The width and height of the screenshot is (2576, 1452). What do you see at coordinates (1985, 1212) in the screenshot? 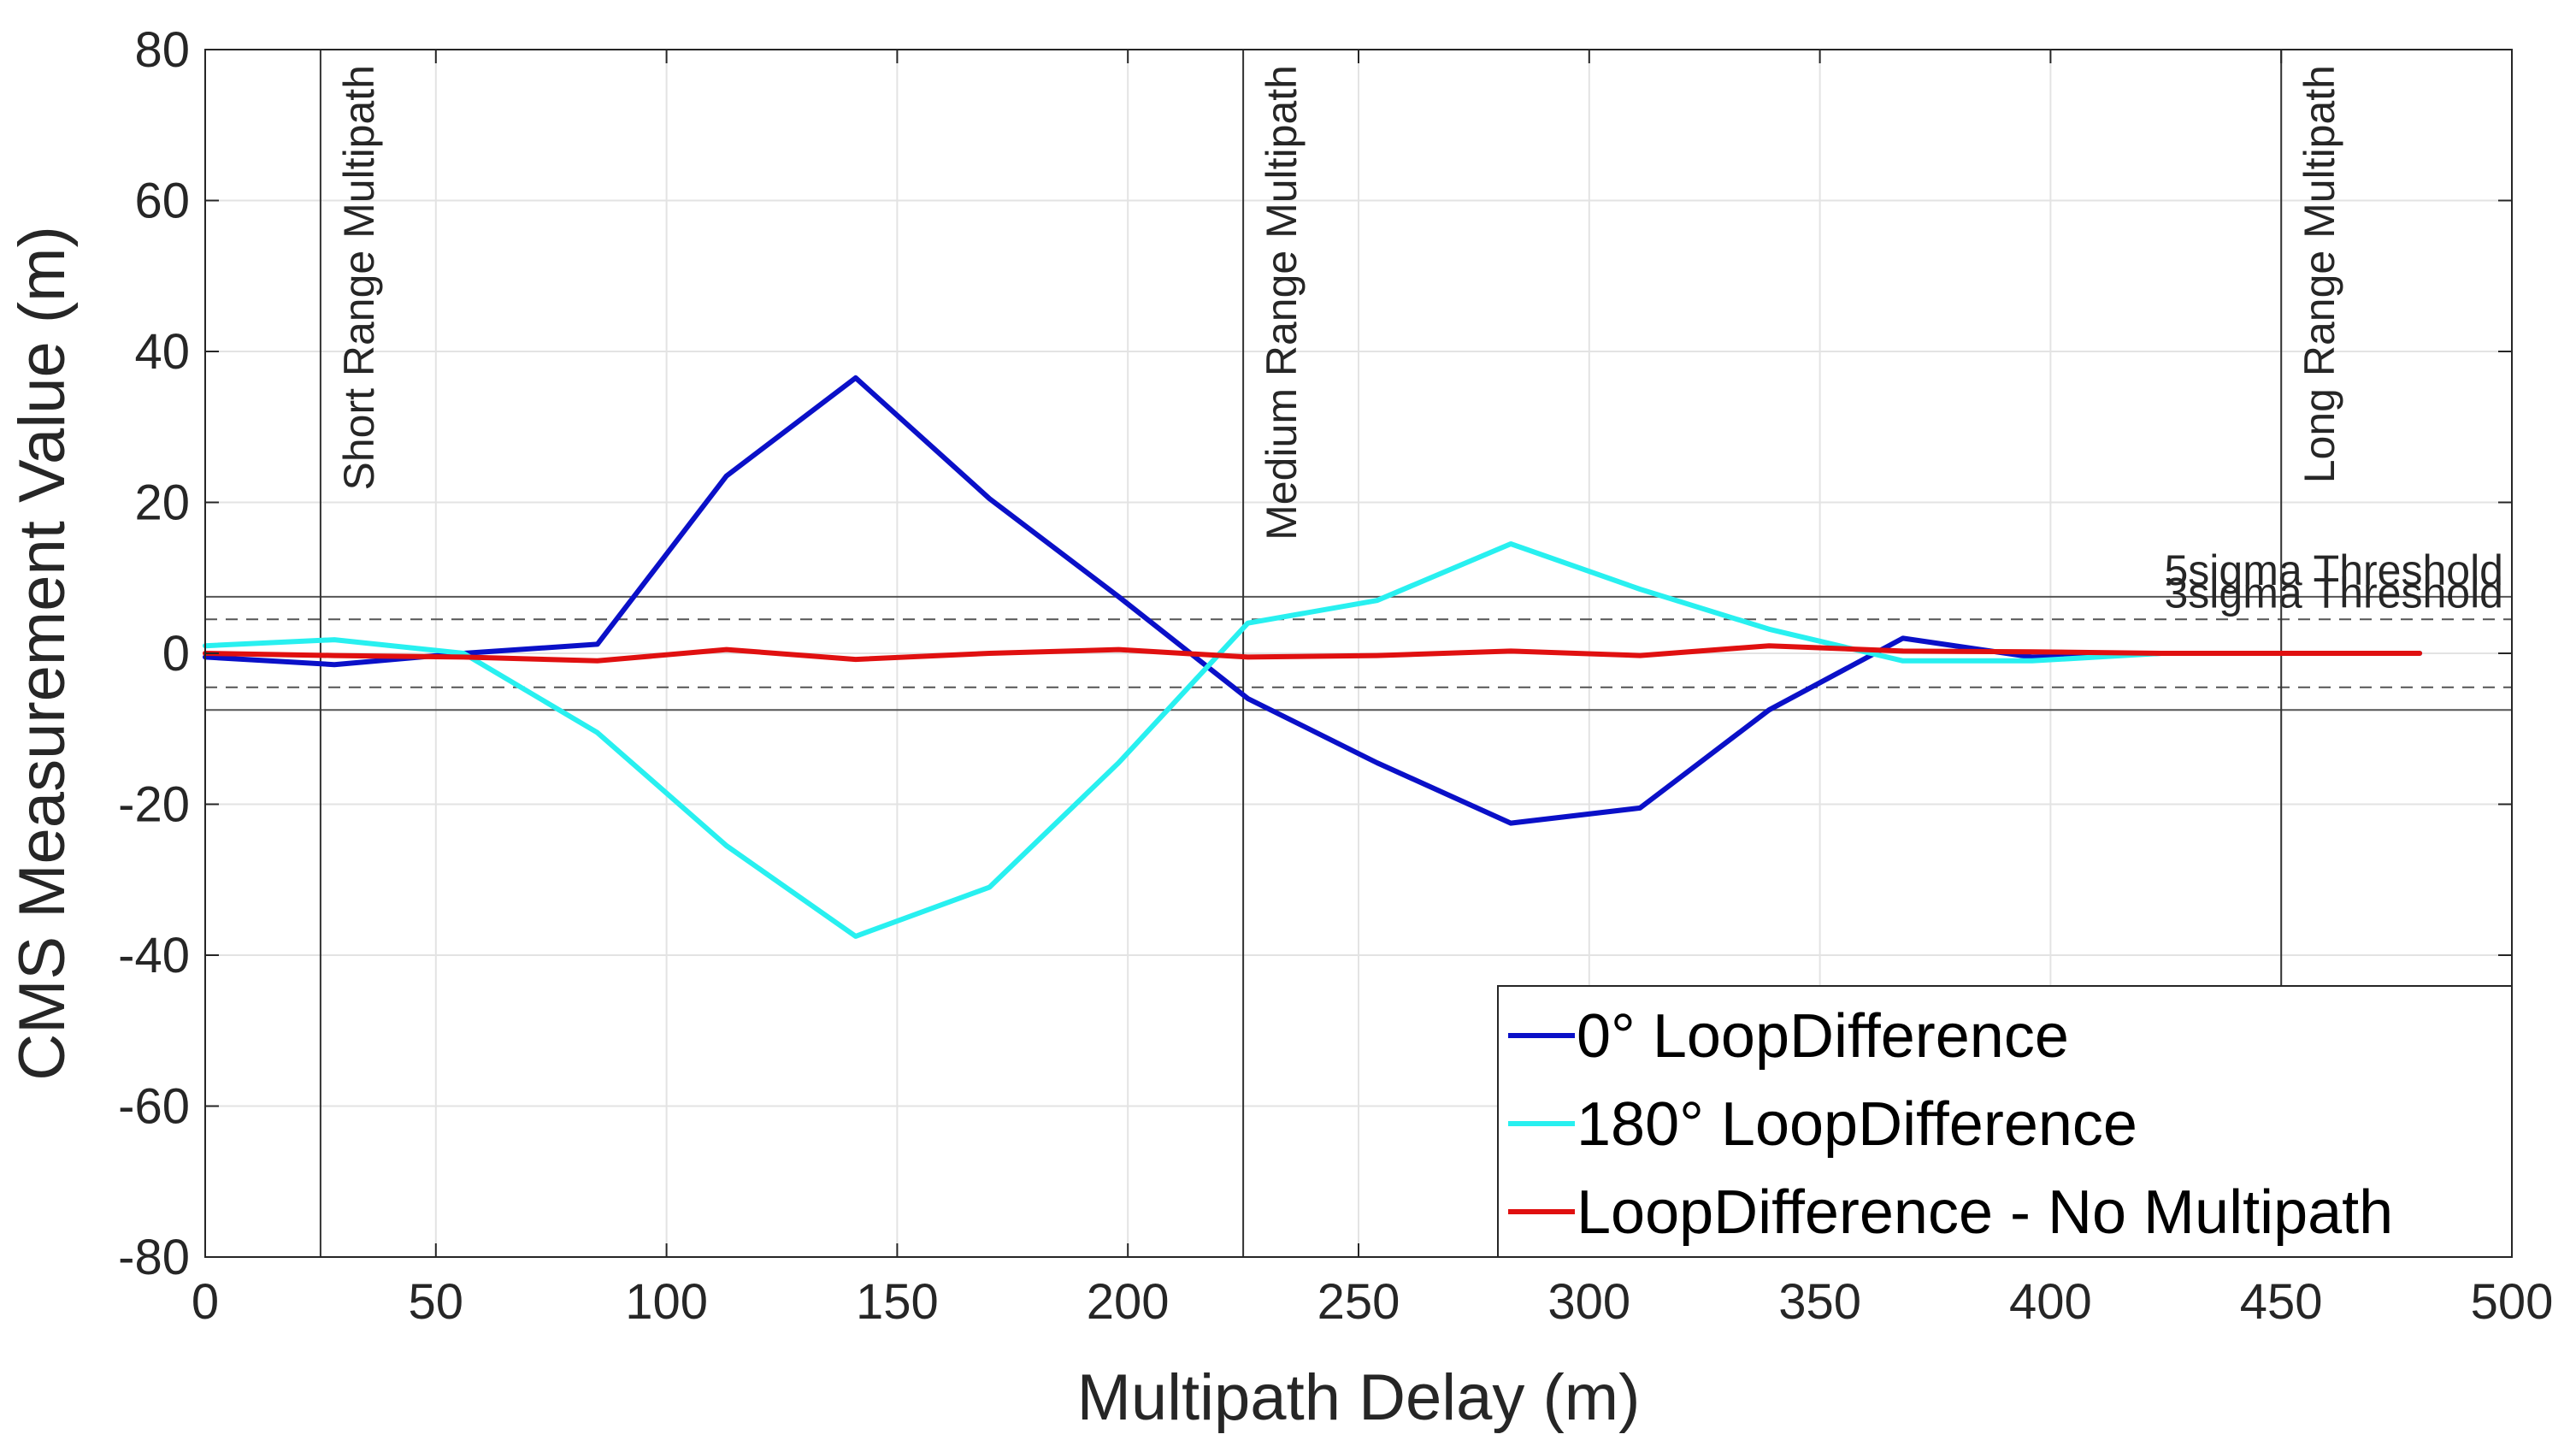
I see `legend-label-3: LoopDifference - No Multipath` at bounding box center [1985, 1212].